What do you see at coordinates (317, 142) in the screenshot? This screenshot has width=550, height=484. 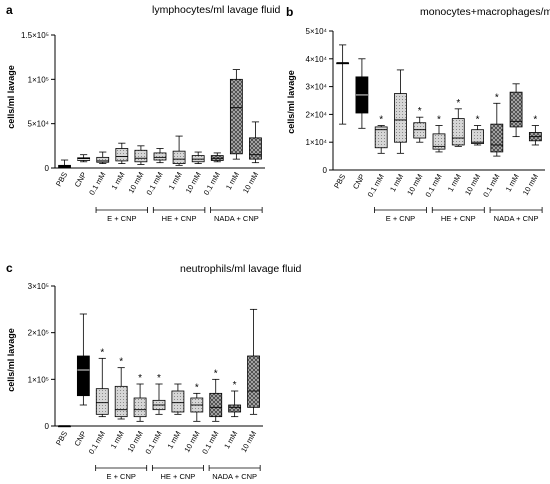 I see `y-tick-label: 1×10⁴` at bounding box center [317, 142].